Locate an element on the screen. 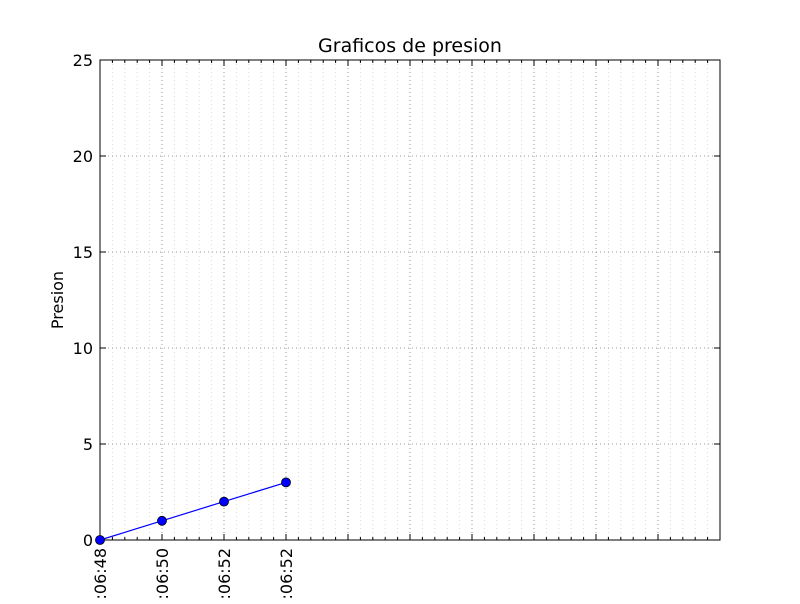 The image size is (800, 604). series-layer is located at coordinates (193, 511).